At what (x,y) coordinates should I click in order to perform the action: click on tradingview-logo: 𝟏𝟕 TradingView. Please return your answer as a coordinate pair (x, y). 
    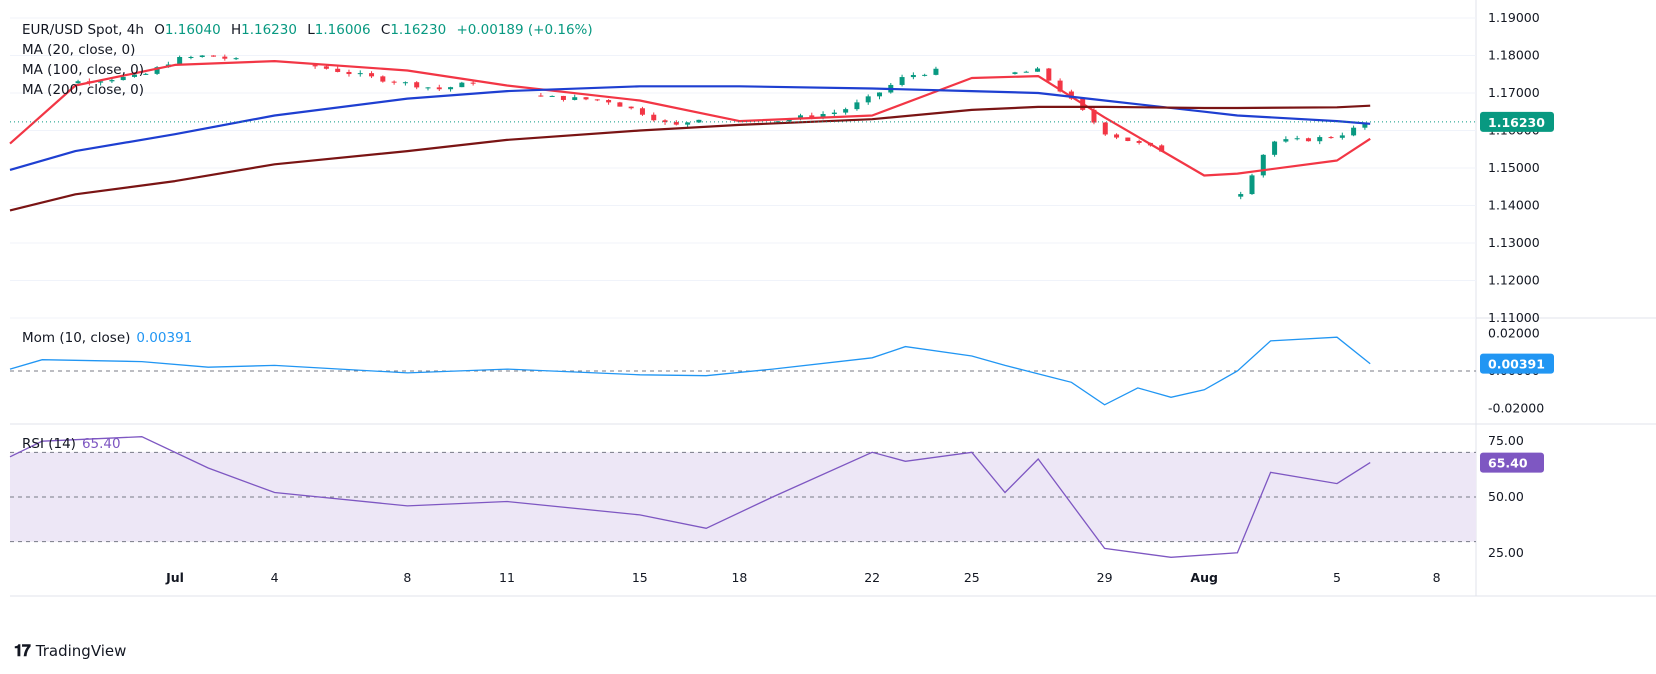
    Looking at the image, I should click on (70, 651).